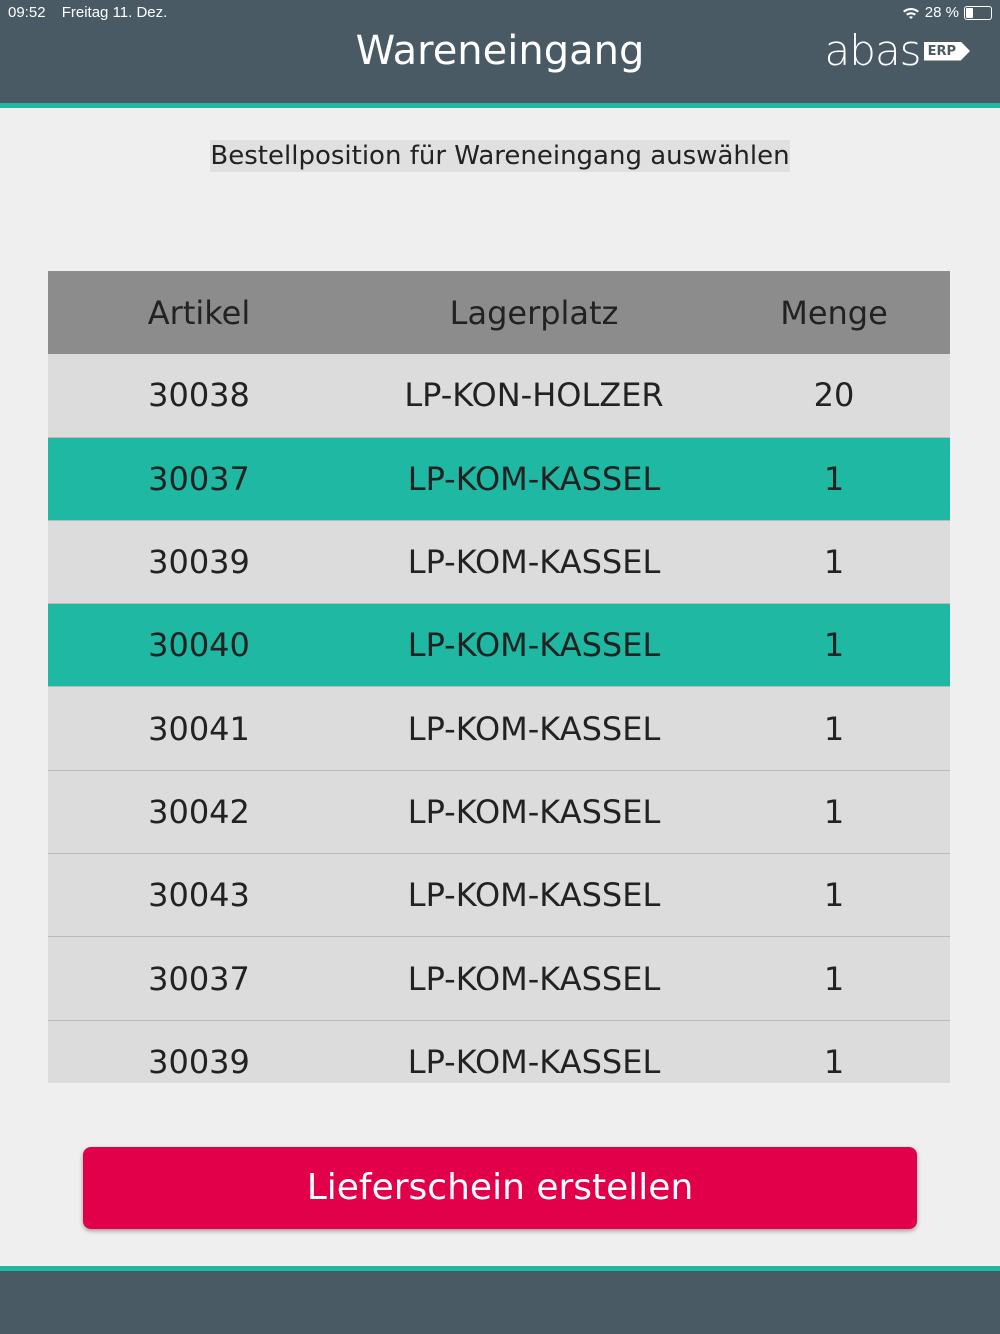 The height and width of the screenshot is (1334, 1000). What do you see at coordinates (534, 395) in the screenshot?
I see `cell-lagerplatz: LP-KON-HOLZER` at bounding box center [534, 395].